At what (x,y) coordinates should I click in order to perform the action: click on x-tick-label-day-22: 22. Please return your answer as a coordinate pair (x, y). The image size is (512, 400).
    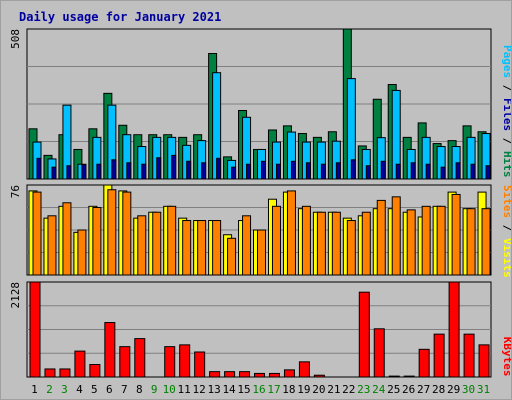
    Looking at the image, I should click on (348, 389).